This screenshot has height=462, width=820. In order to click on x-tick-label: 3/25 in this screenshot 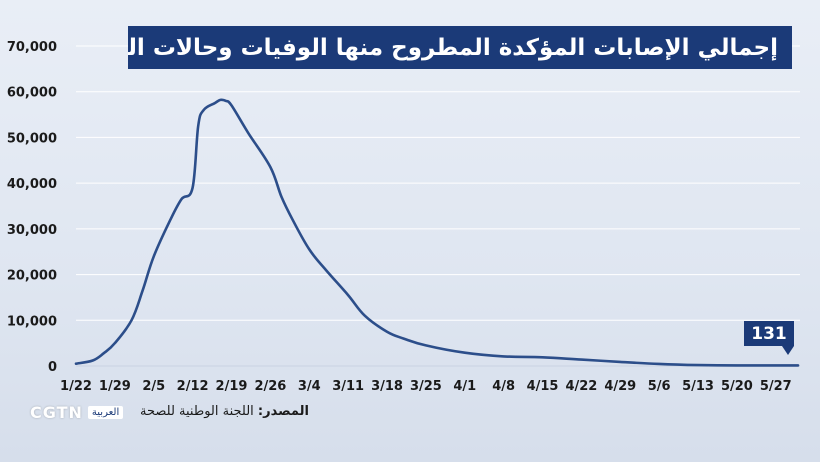, I will do `click(426, 386)`.